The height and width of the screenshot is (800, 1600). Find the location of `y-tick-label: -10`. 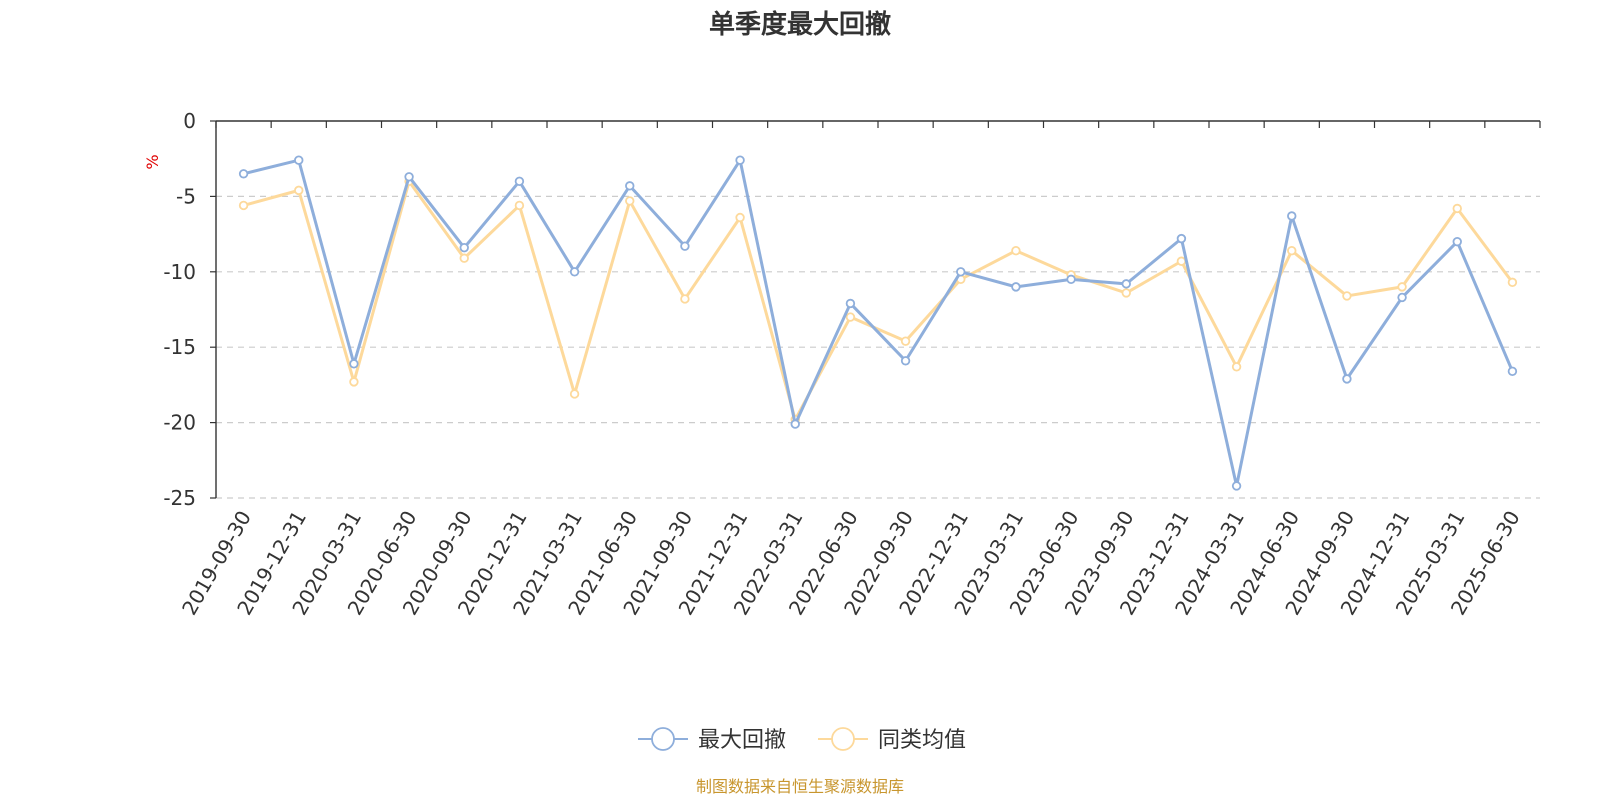

y-tick-label: -10 is located at coordinates (179, 272).